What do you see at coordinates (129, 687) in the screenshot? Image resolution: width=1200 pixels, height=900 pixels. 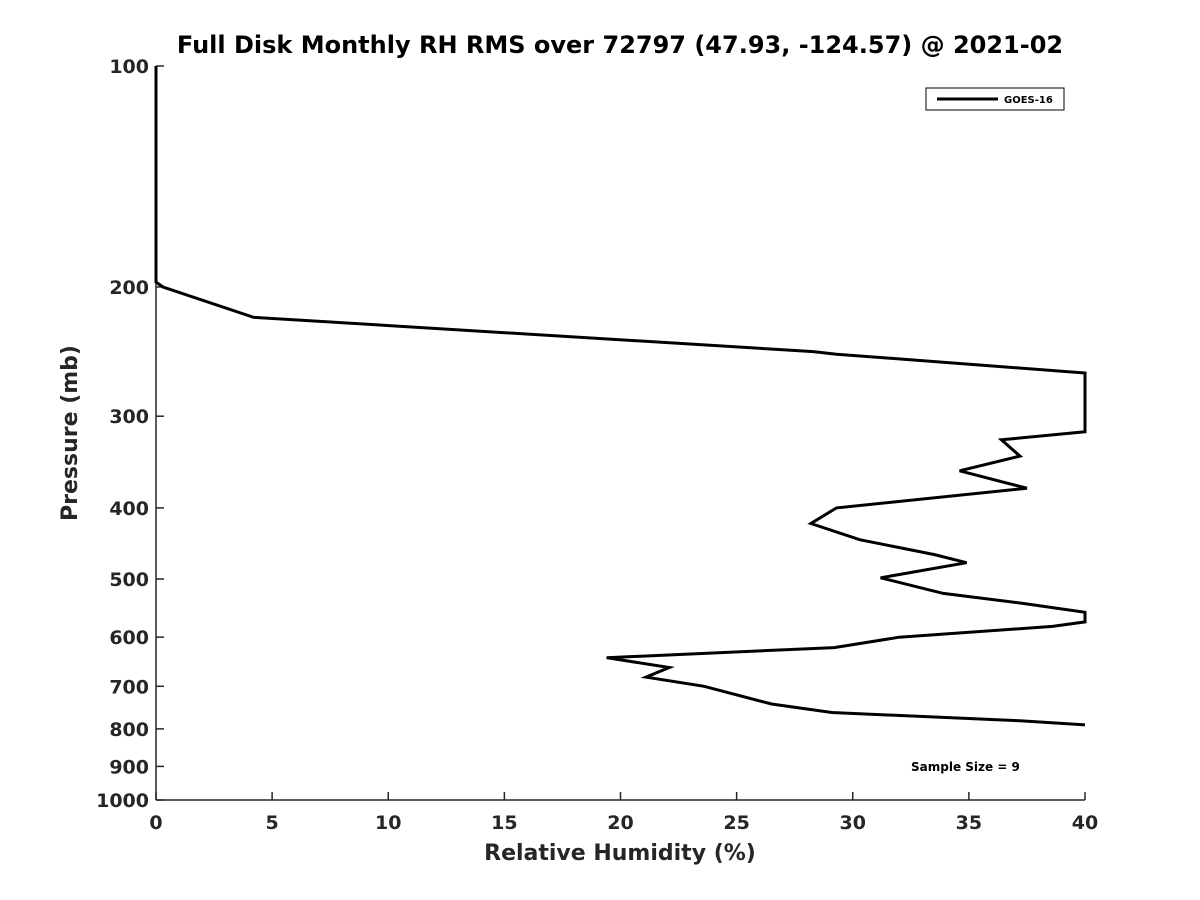 I see `y-tick-label: 700` at bounding box center [129, 687].